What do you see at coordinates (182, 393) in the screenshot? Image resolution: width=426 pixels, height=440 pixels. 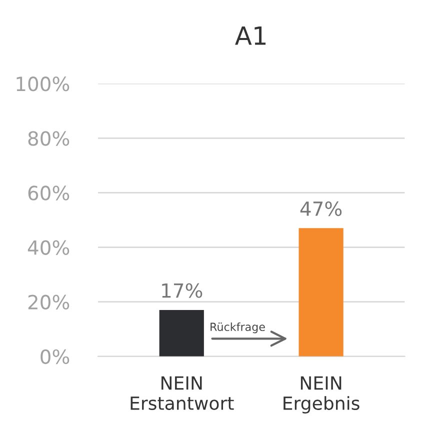 I see `x-tick-label: NEIN Erstantwort` at bounding box center [182, 393].